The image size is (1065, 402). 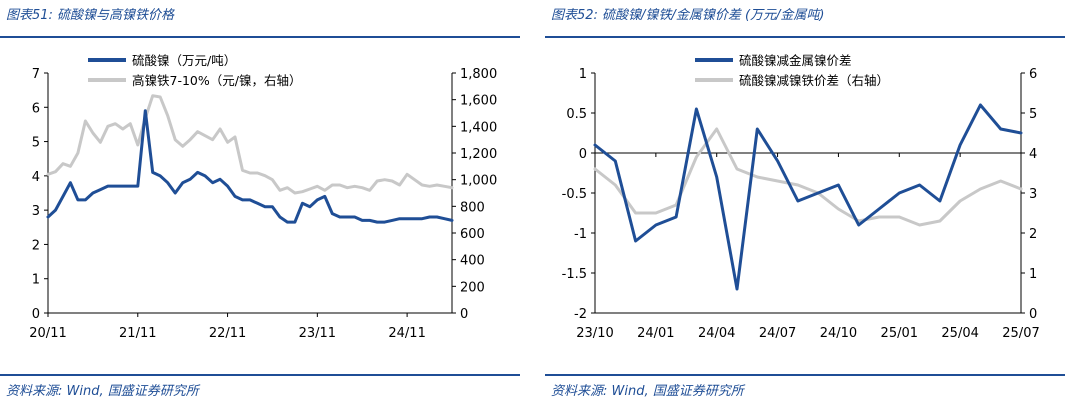 What do you see at coordinates (478, 74) in the screenshot?
I see `right-tick-label: 1,800` at bounding box center [478, 74].